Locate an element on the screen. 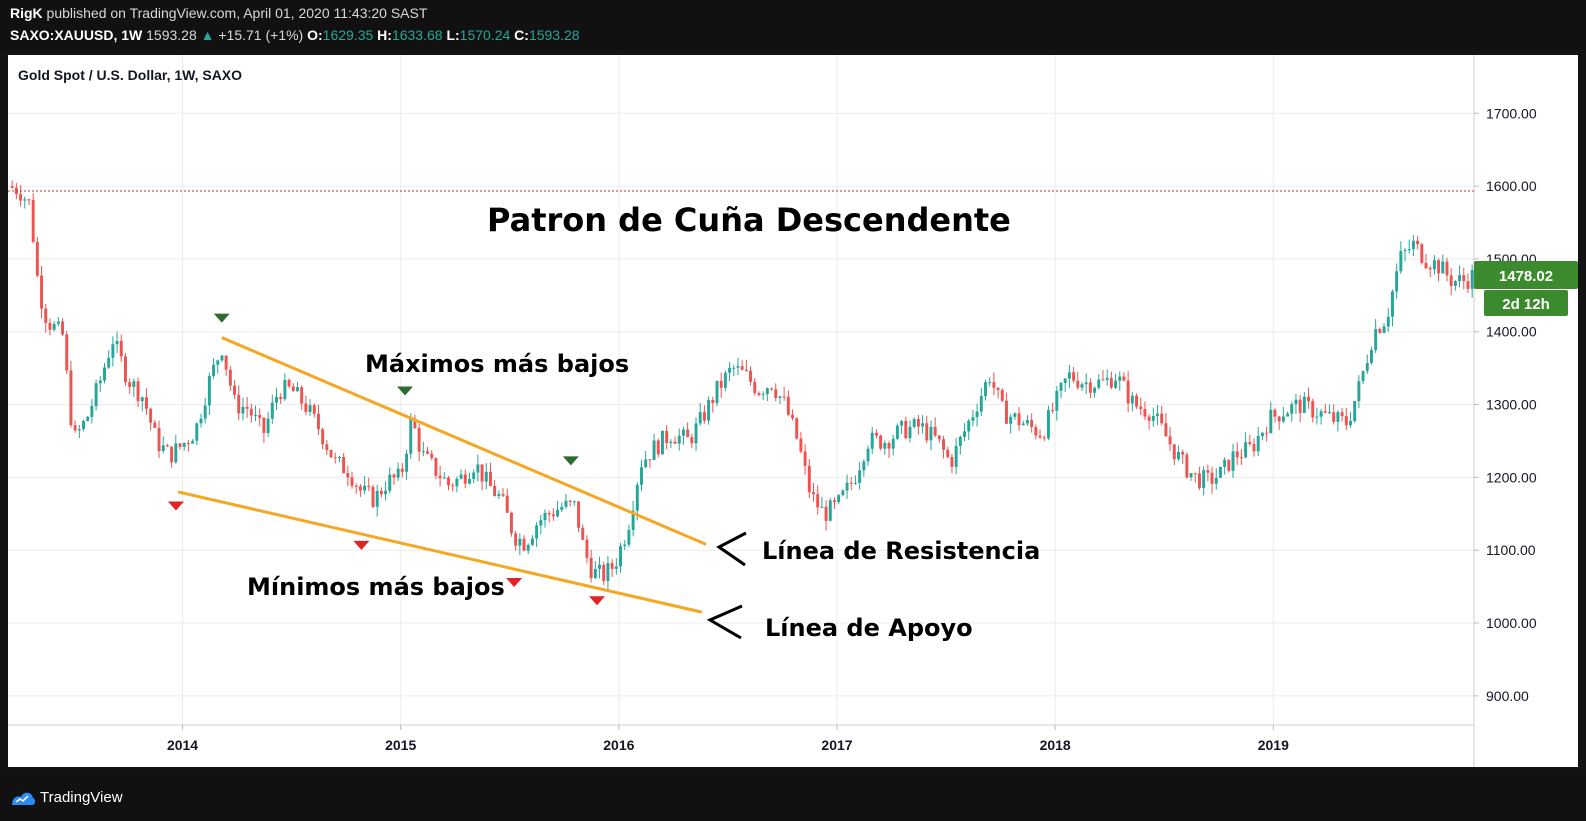 The image size is (1586, 821). y-tick-label: 1100.00 is located at coordinates (1511, 550).